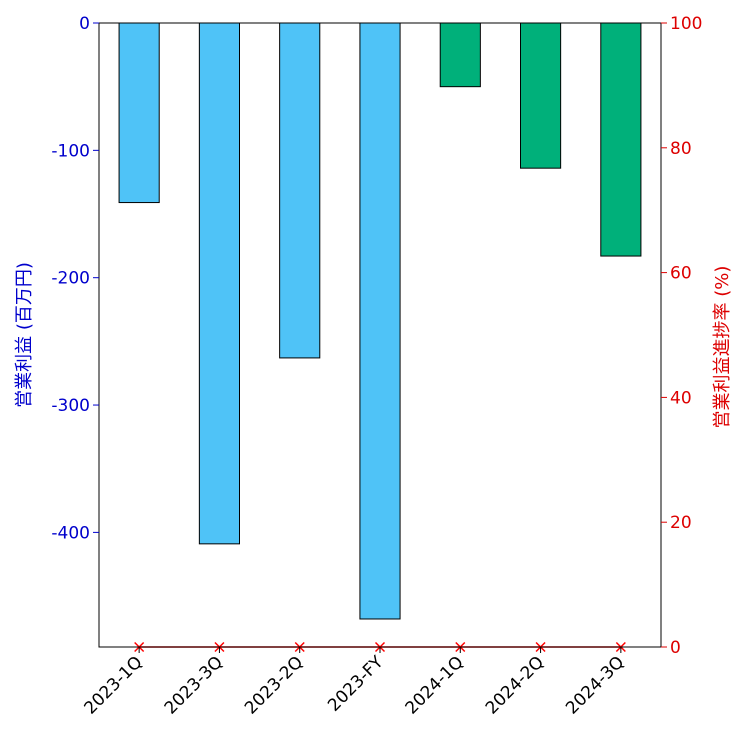 The height and width of the screenshot is (750, 750). I want to click on left-axis-ticks: 0 -100 -200 -300 -400, so click(75, 278).